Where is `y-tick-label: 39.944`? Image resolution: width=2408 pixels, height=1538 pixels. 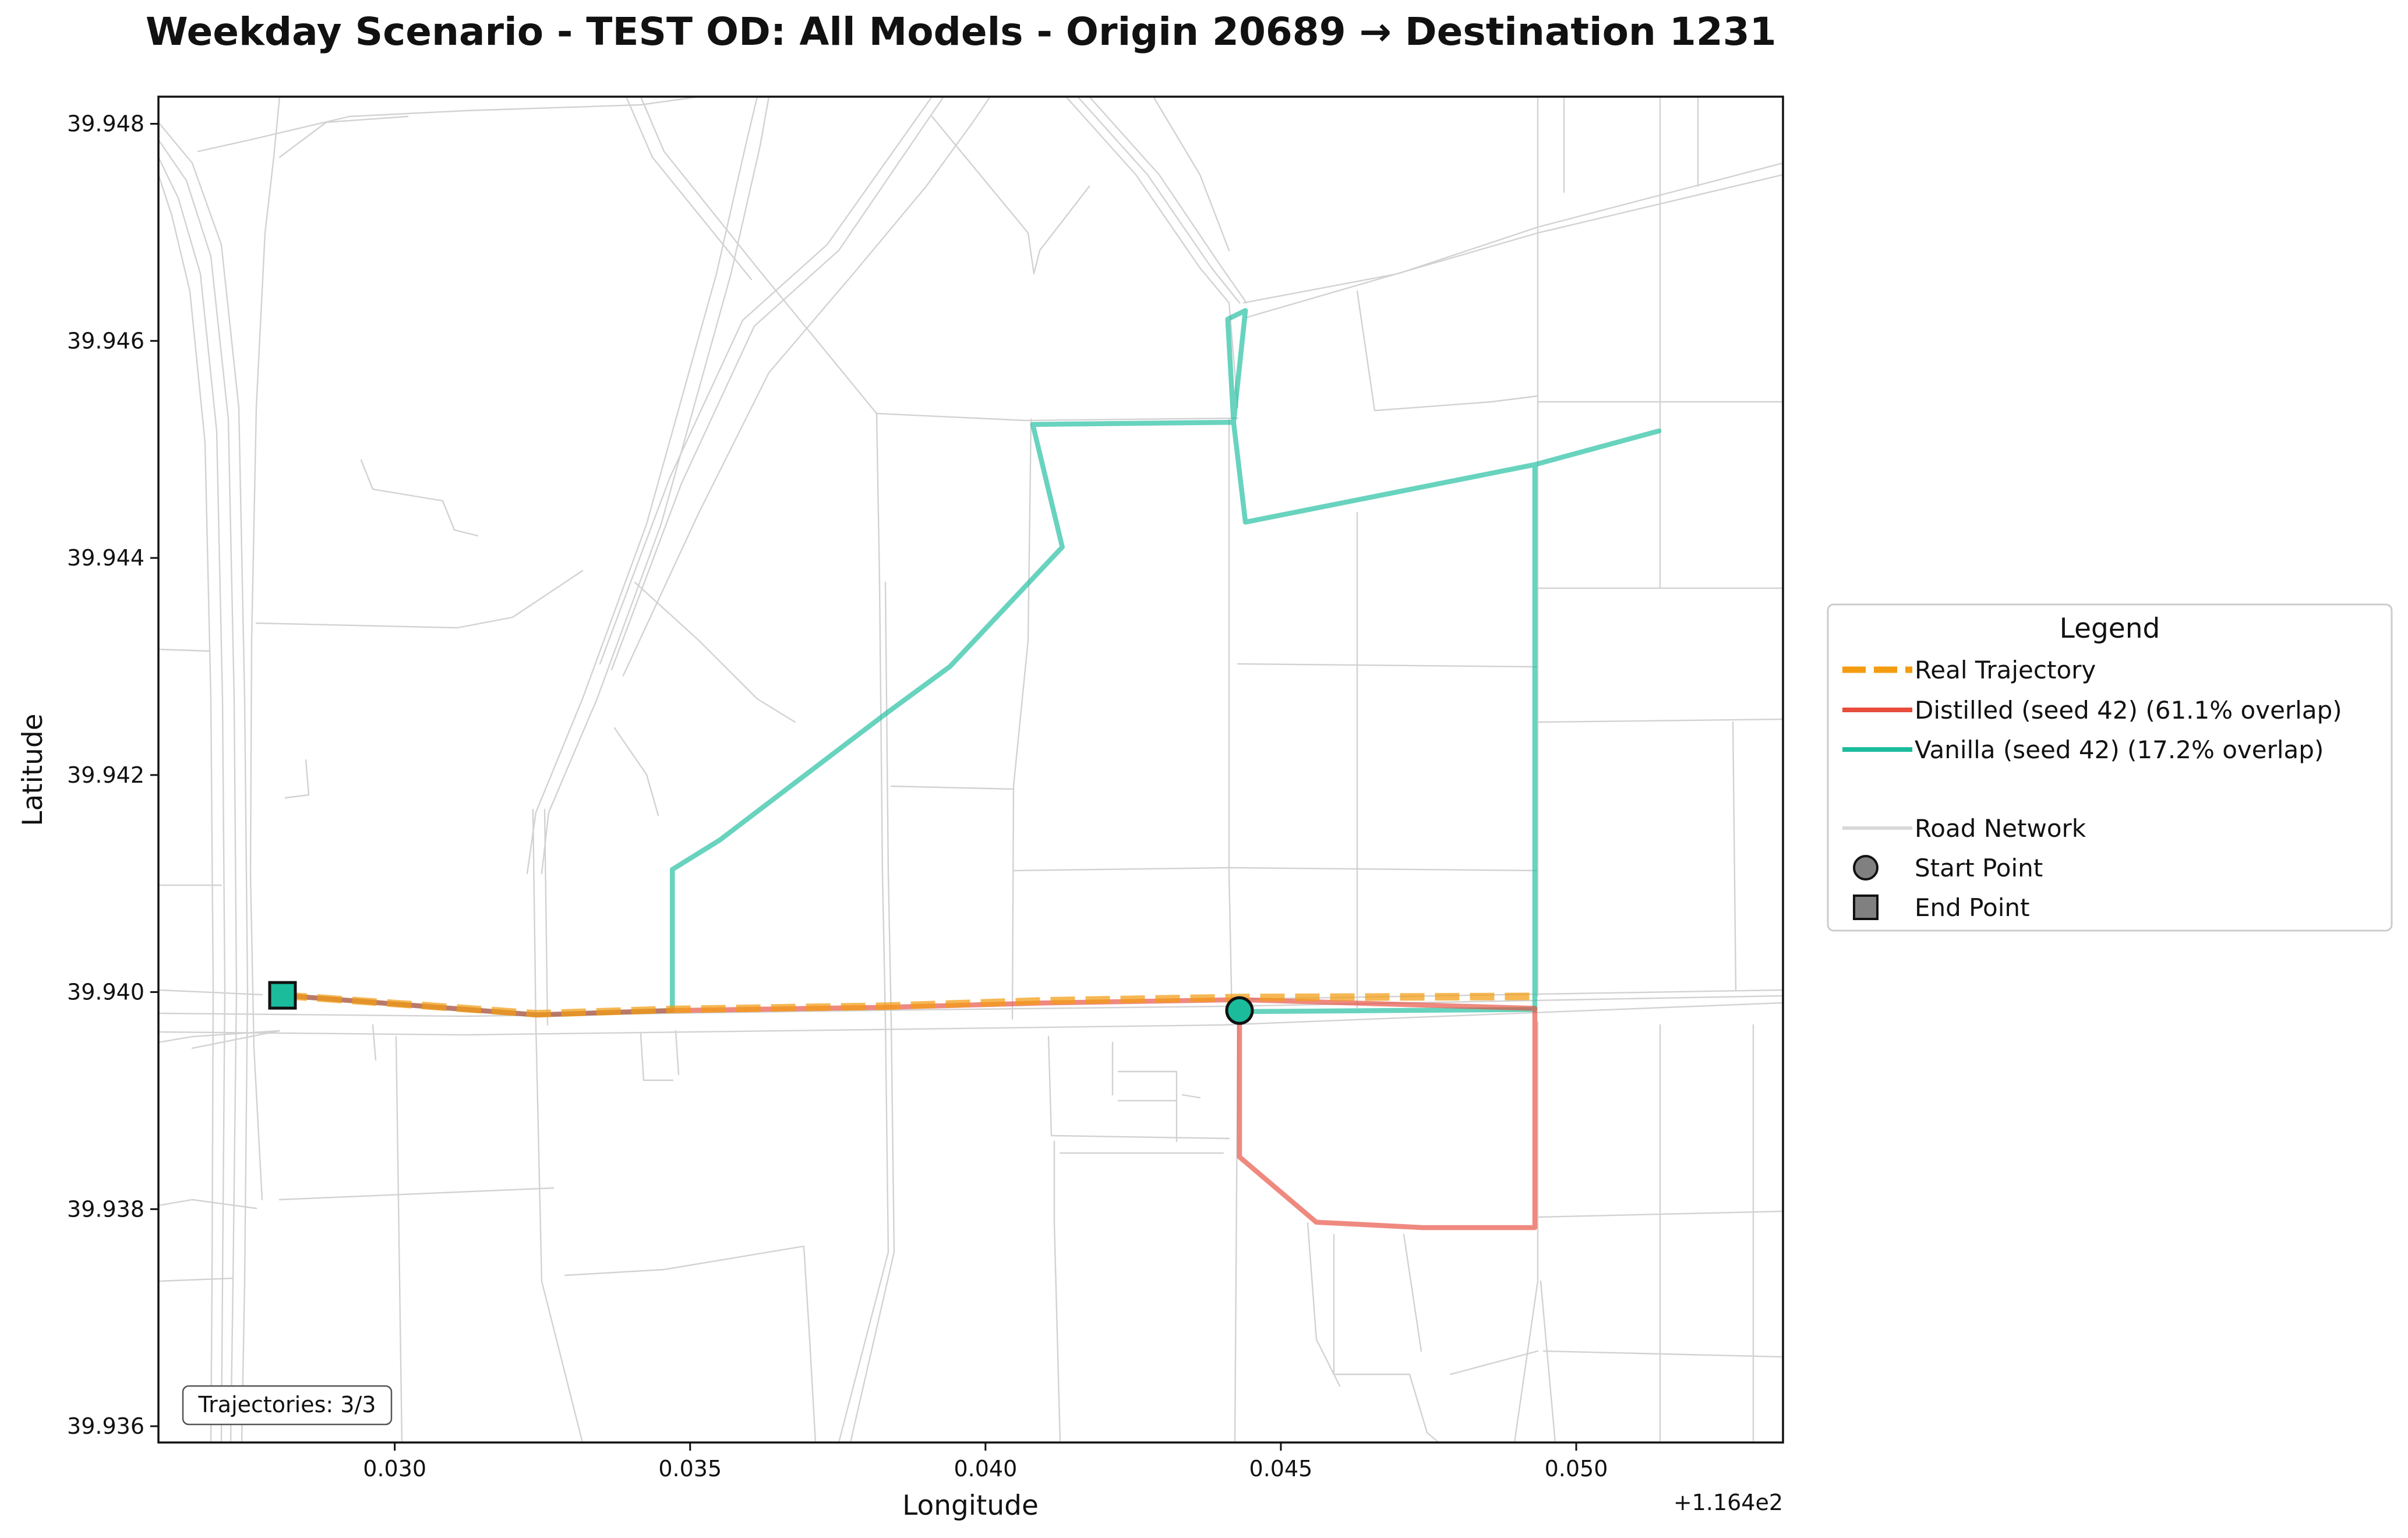
y-tick-label: 39.944 is located at coordinates (105, 558).